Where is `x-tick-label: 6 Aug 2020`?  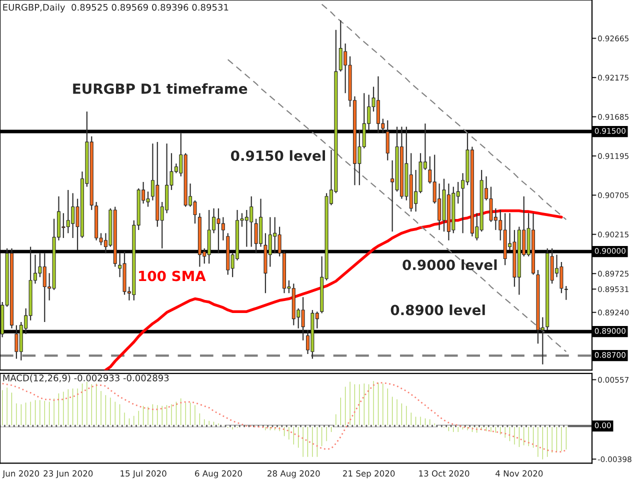
x-tick-label: 6 Aug 2020 is located at coordinates (218, 474).